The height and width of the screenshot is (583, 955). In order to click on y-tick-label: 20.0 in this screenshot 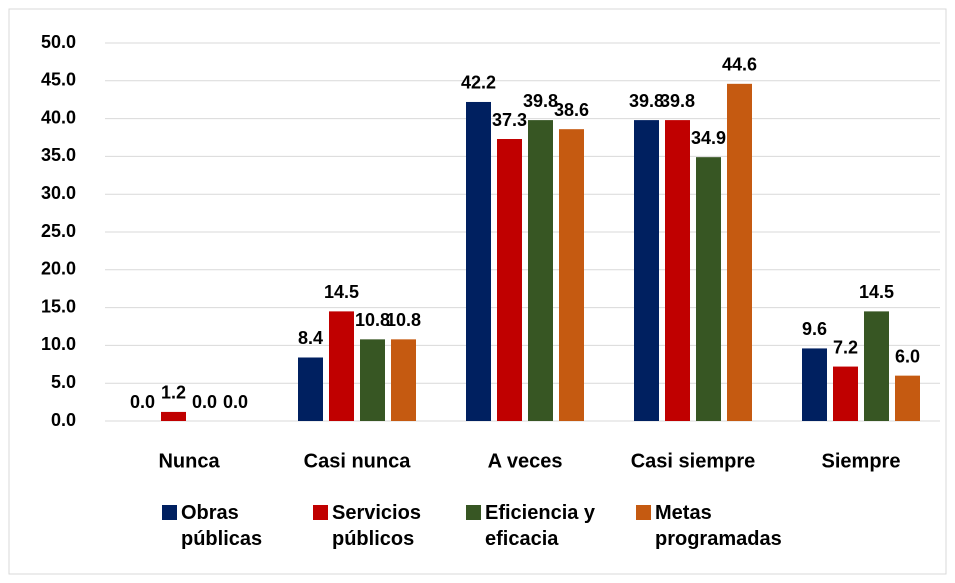, I will do `click(58, 269)`.